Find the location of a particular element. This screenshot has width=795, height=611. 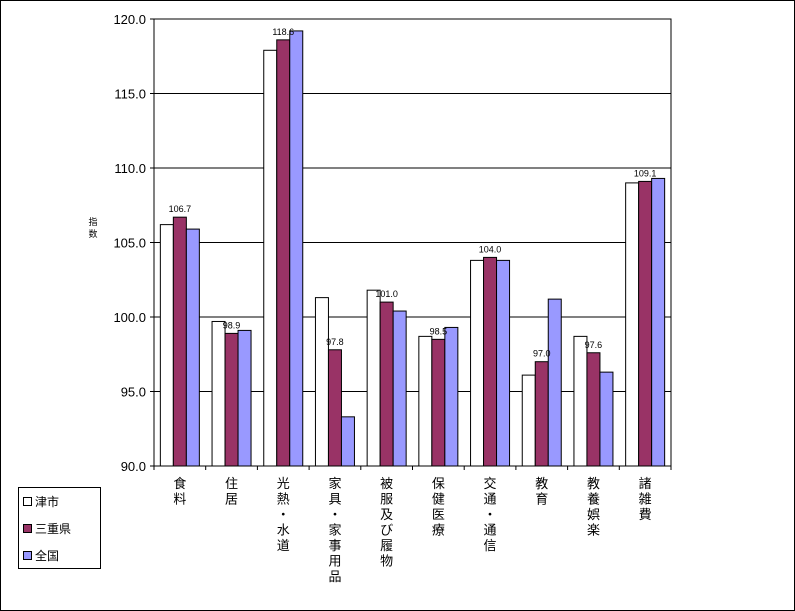

y-axis-label: 数 is located at coordinates (92, 234).